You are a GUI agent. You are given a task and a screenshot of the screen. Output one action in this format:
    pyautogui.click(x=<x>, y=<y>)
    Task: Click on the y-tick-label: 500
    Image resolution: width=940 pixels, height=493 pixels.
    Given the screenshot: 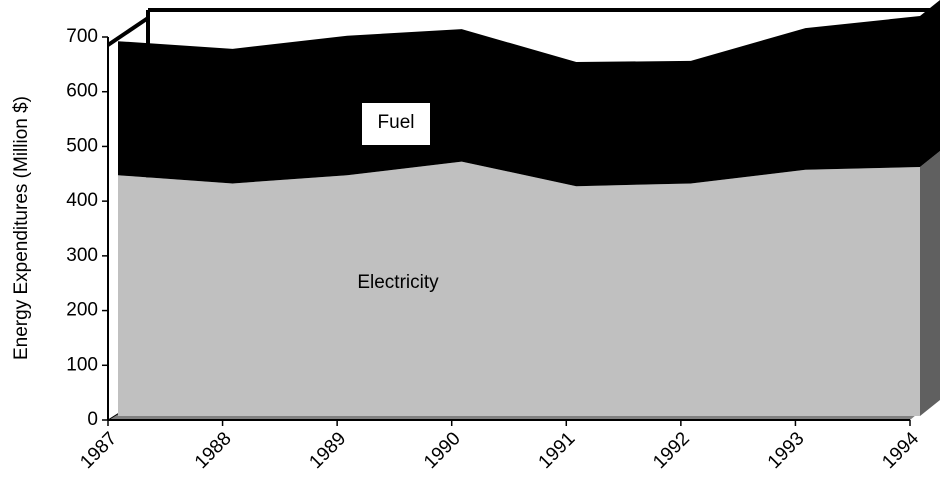 What is the action you would take?
    pyautogui.click(x=82, y=145)
    